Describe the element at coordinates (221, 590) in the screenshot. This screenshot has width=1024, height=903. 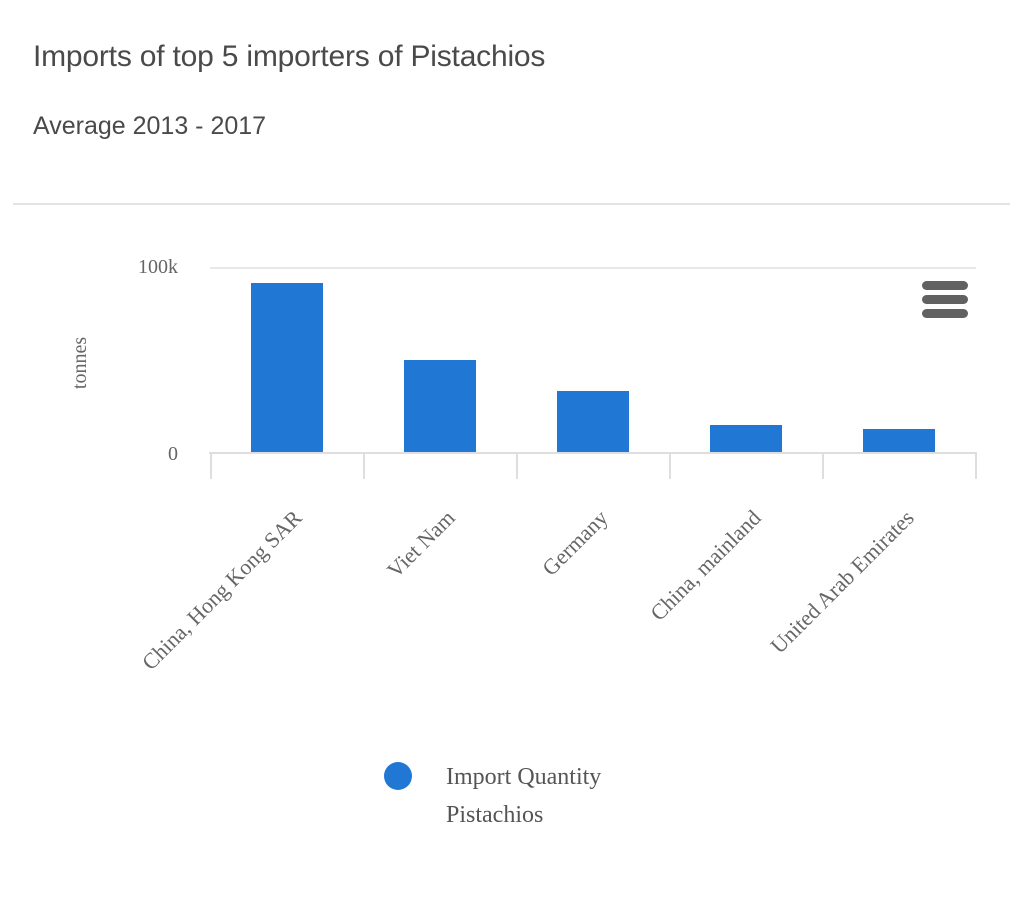
I see `x-axis-label: China, Hong Kong SAR` at that location.